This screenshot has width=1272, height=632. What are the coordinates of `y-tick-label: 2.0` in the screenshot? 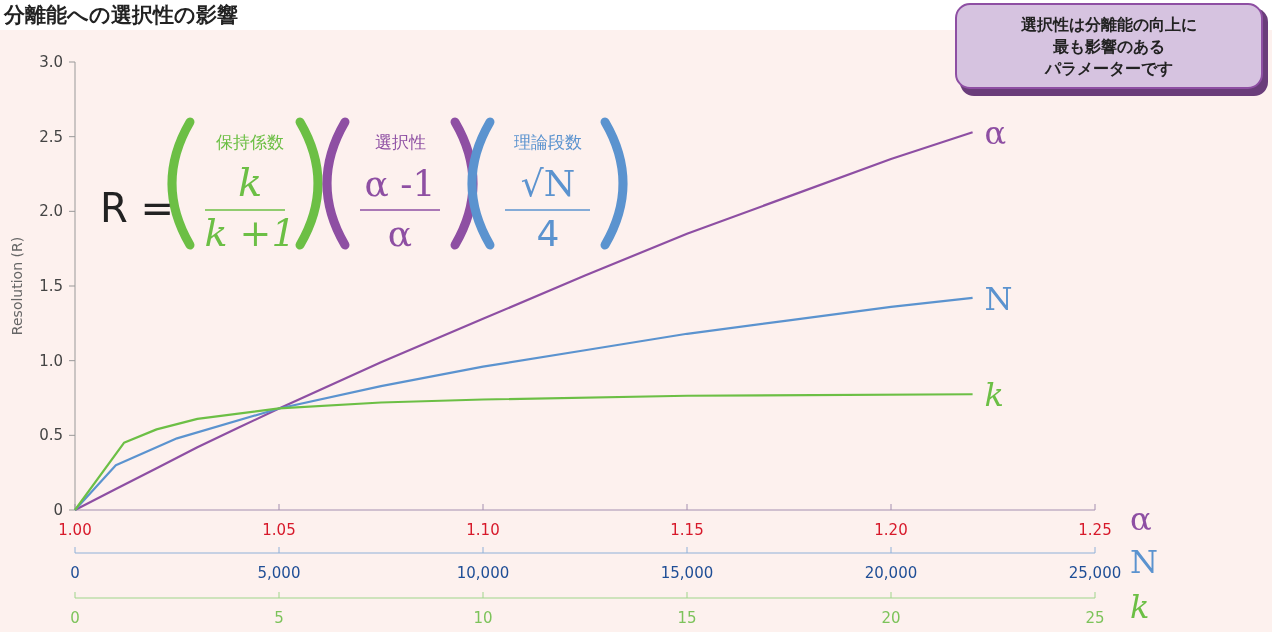 It's located at (51, 211).